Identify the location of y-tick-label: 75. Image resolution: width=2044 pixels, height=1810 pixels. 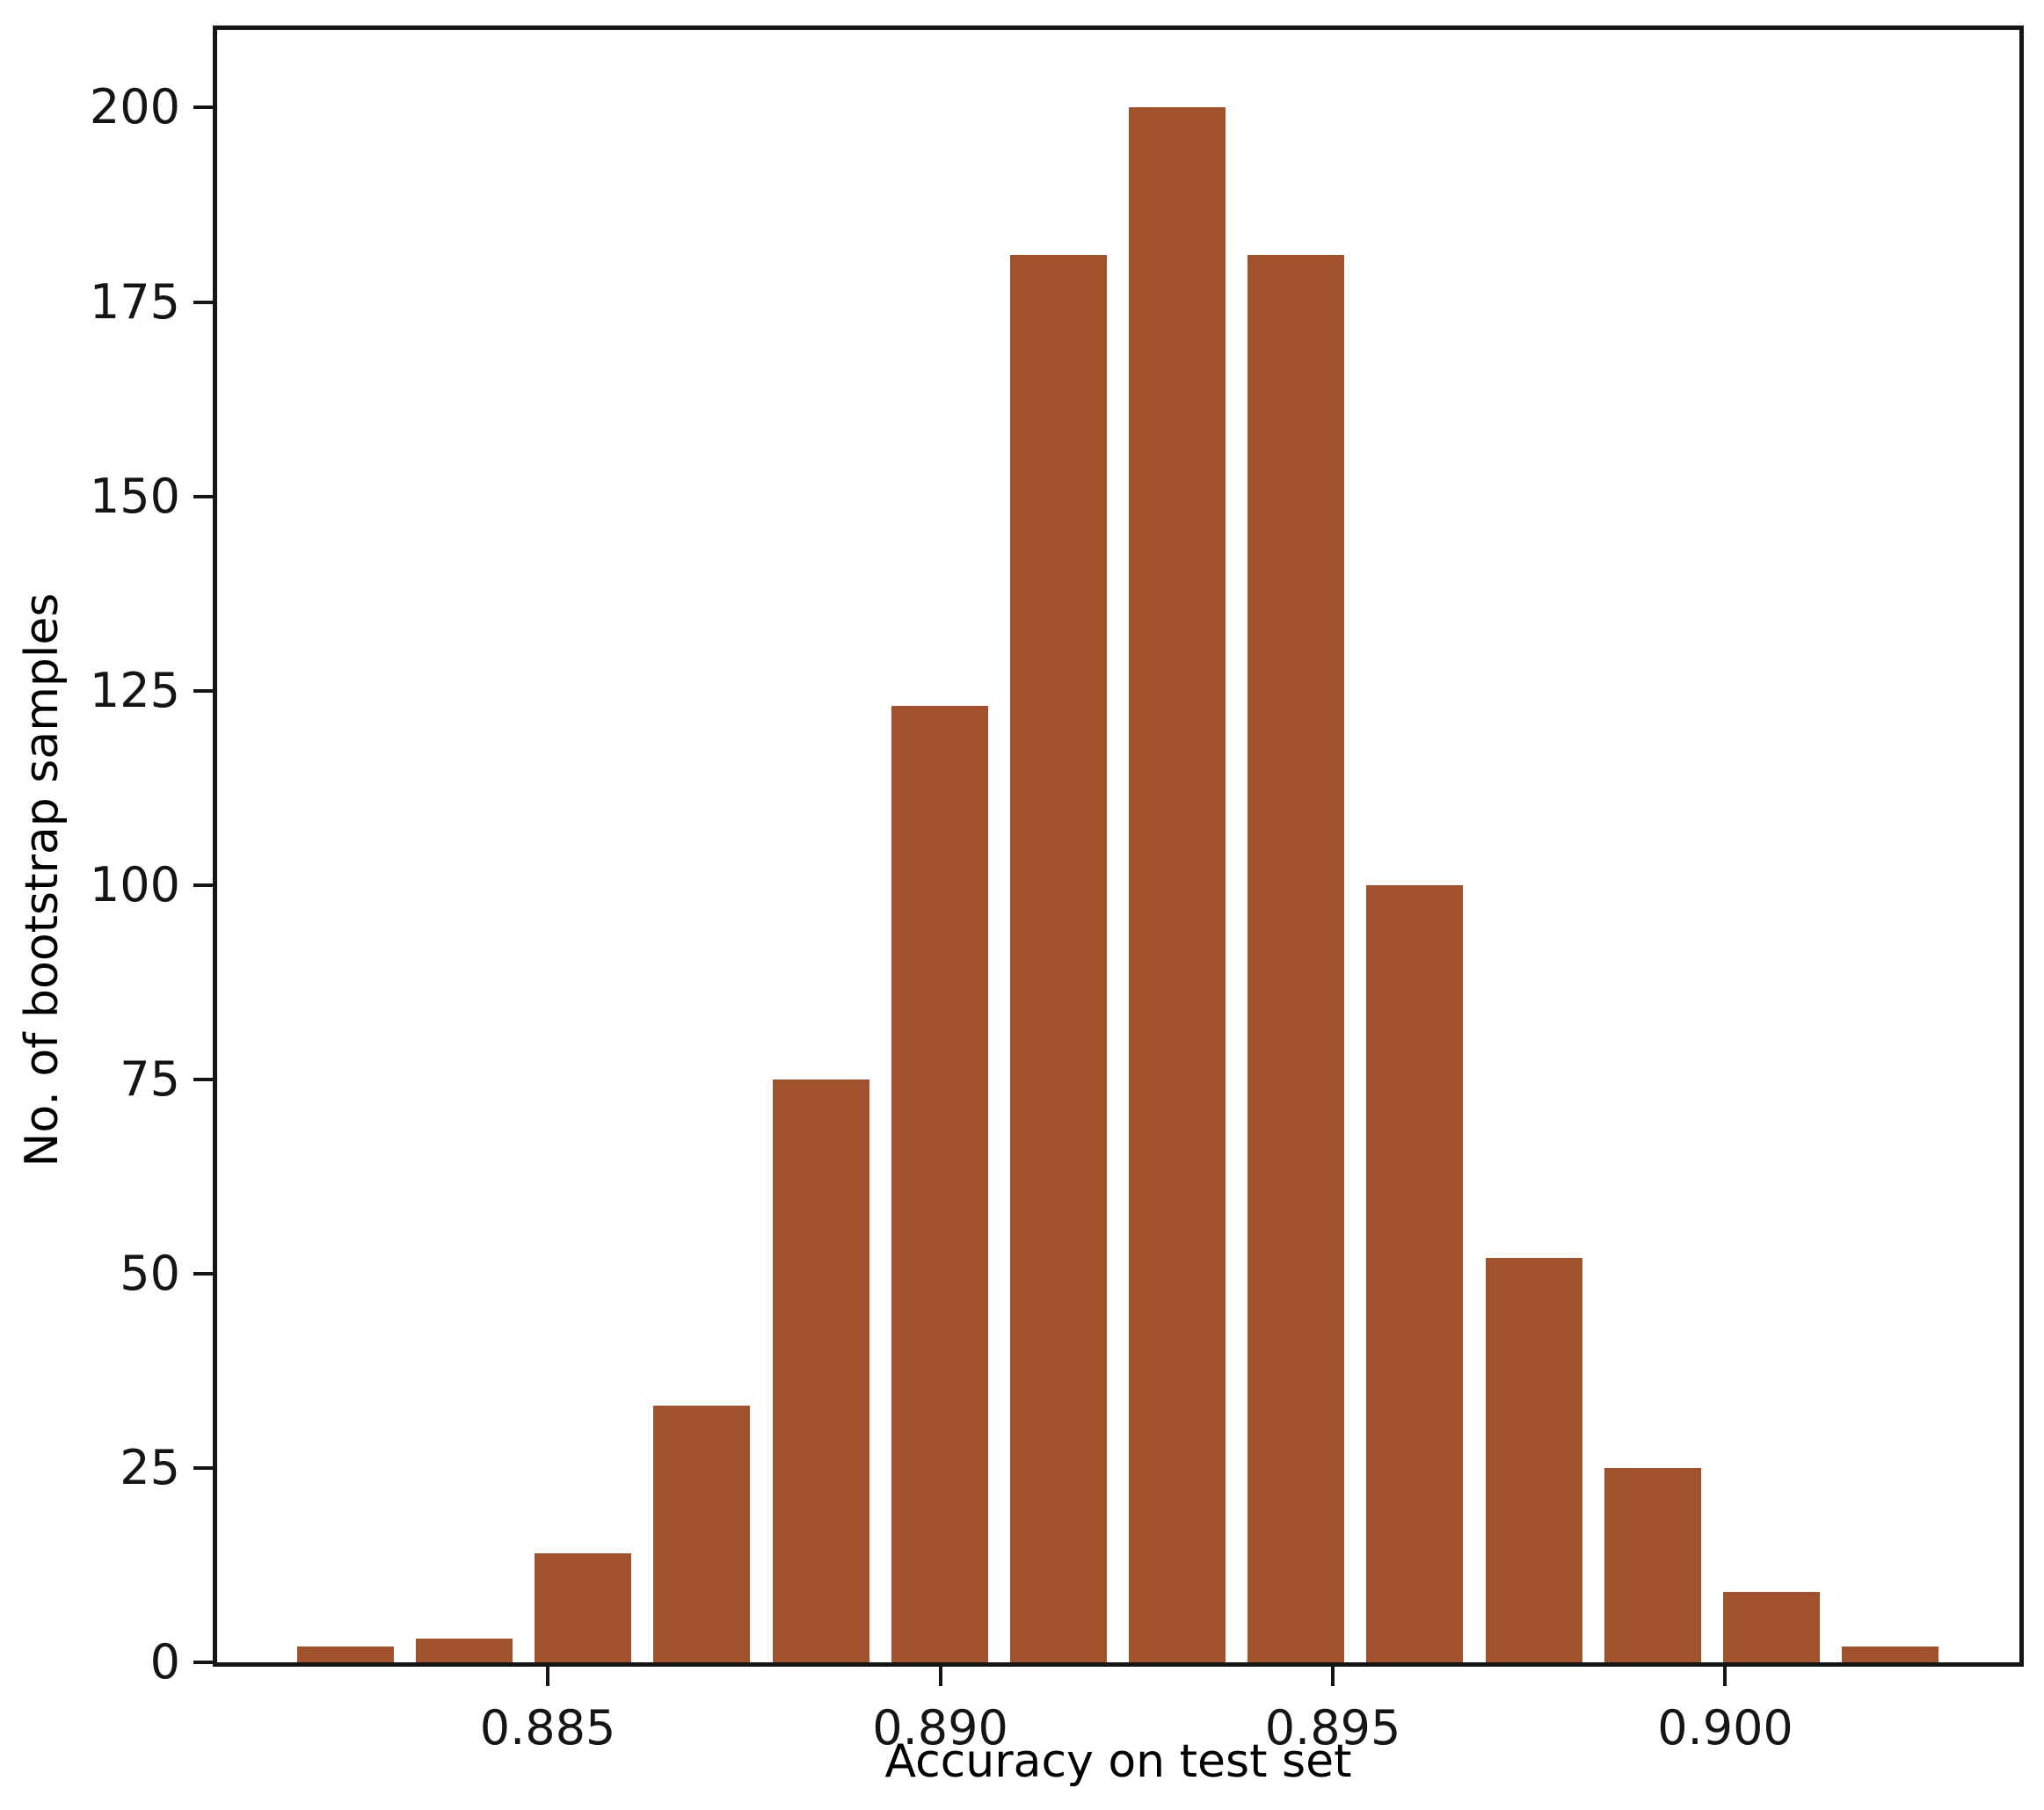
(150, 1078).